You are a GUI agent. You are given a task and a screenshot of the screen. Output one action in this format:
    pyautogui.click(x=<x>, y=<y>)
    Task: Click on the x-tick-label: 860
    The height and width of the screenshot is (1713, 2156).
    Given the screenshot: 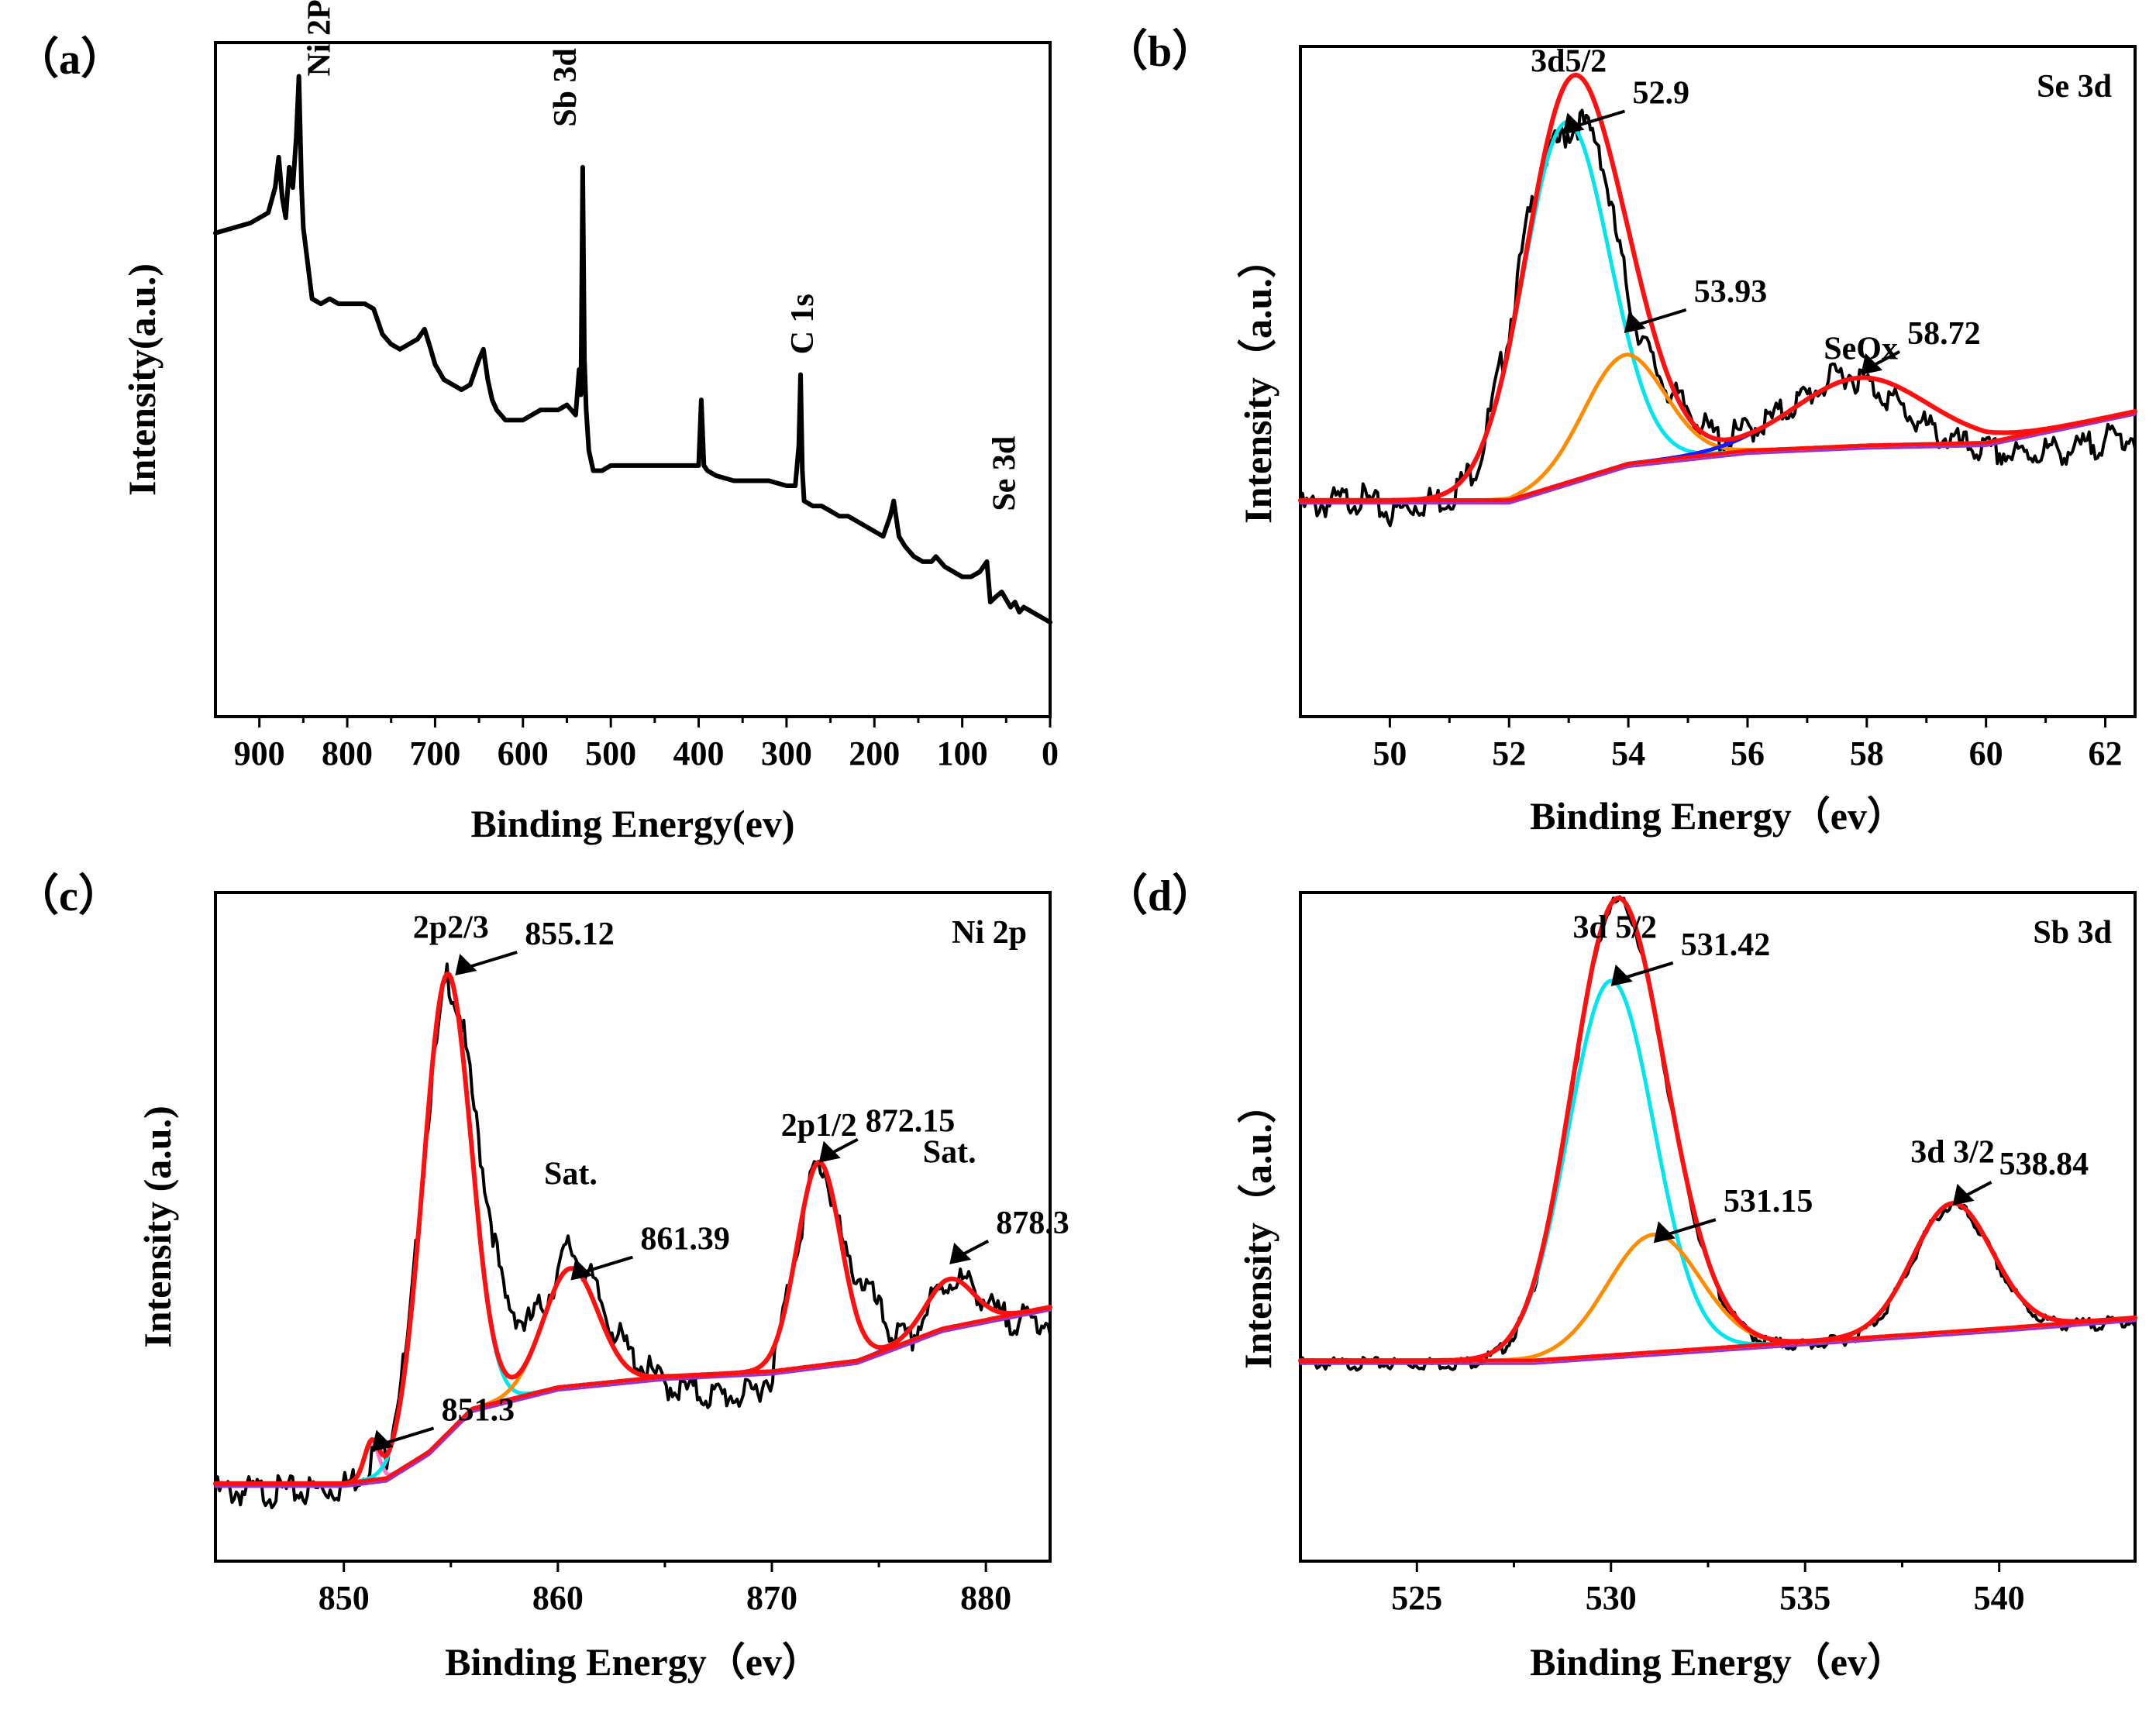 What is the action you would take?
    pyautogui.click(x=558, y=1598)
    